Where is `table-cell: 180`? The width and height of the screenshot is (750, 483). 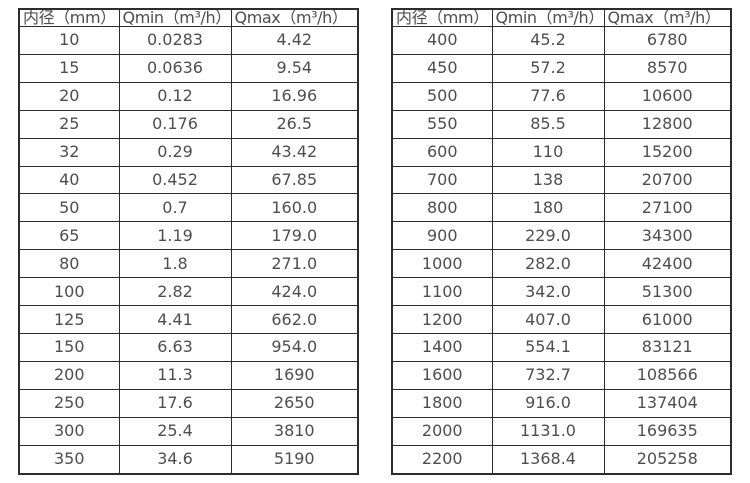 table-cell: 180 is located at coordinates (548, 208).